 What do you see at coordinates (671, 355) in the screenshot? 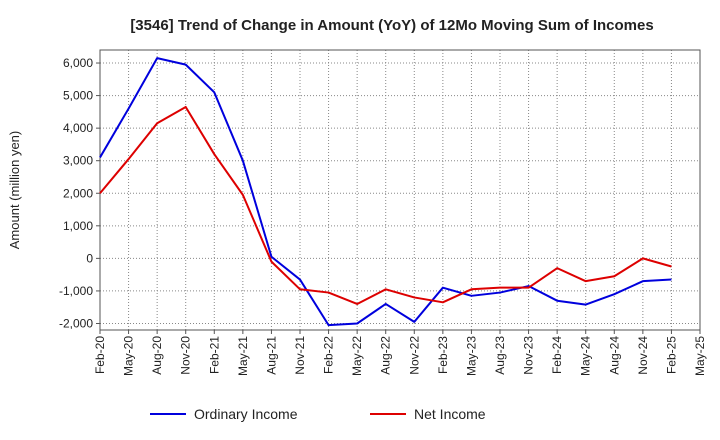
I see `x-tick-label: Feb-25` at bounding box center [671, 355].